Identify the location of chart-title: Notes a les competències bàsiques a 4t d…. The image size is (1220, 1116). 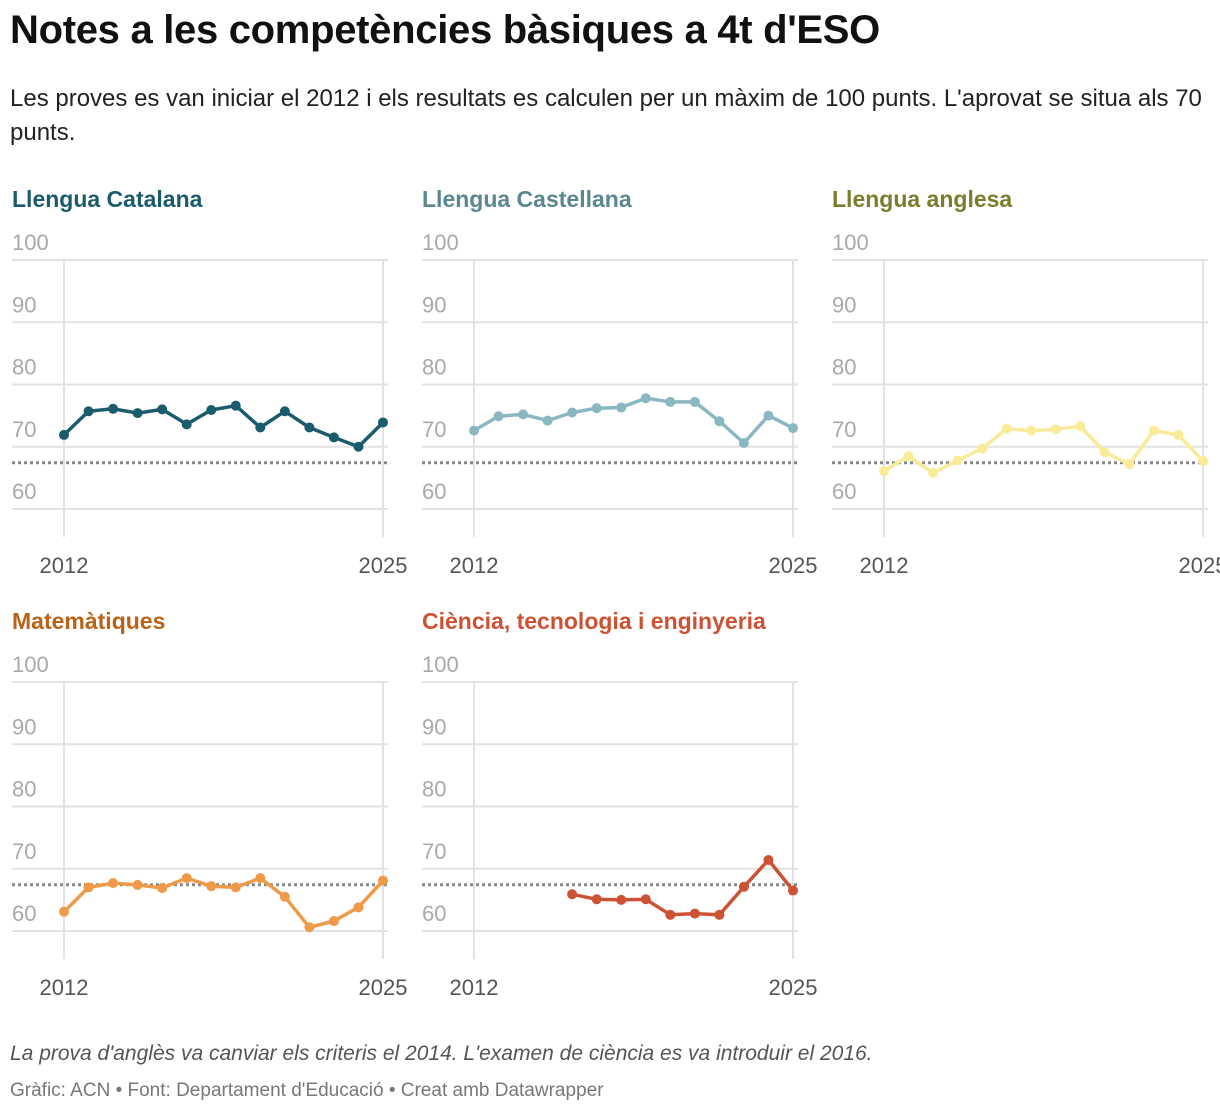
(445, 30).